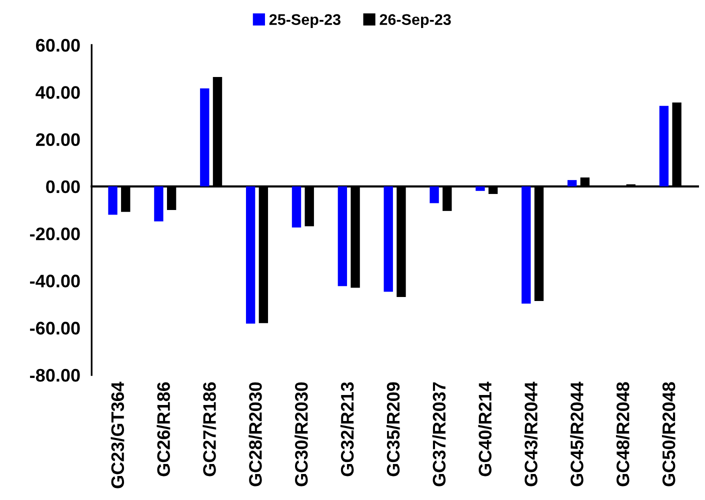  I want to click on x-tick-label: GC28/R2030, so click(255, 434).